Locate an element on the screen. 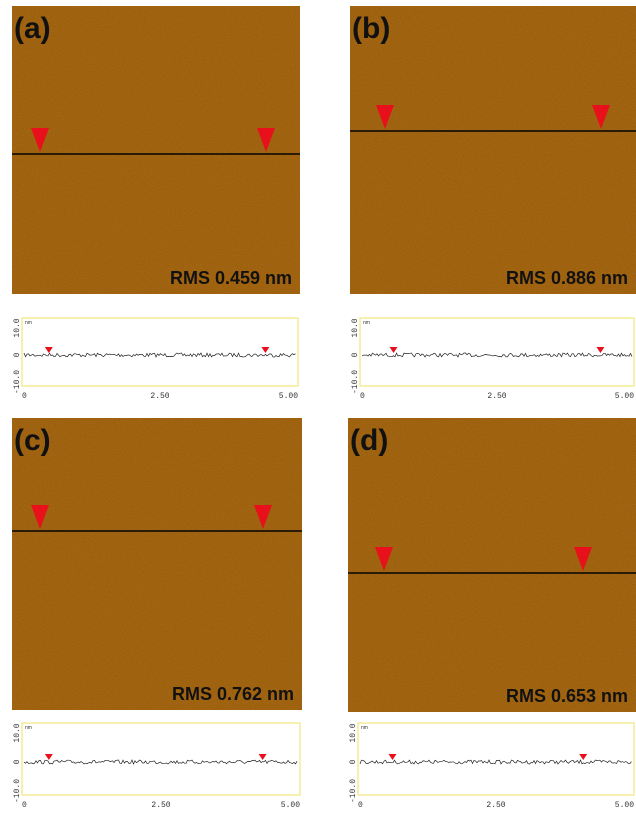  panel-label: (d) is located at coordinates (369, 440).